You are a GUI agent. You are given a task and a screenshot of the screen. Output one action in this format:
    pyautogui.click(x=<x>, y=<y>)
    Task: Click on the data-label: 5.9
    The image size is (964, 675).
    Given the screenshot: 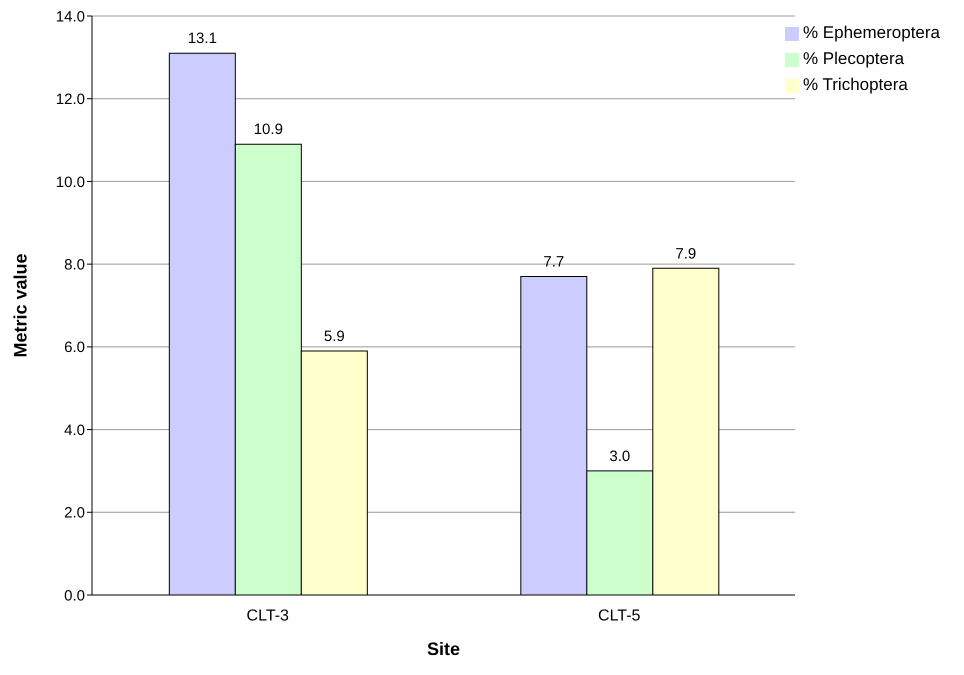 What is the action you would take?
    pyautogui.click(x=334, y=336)
    